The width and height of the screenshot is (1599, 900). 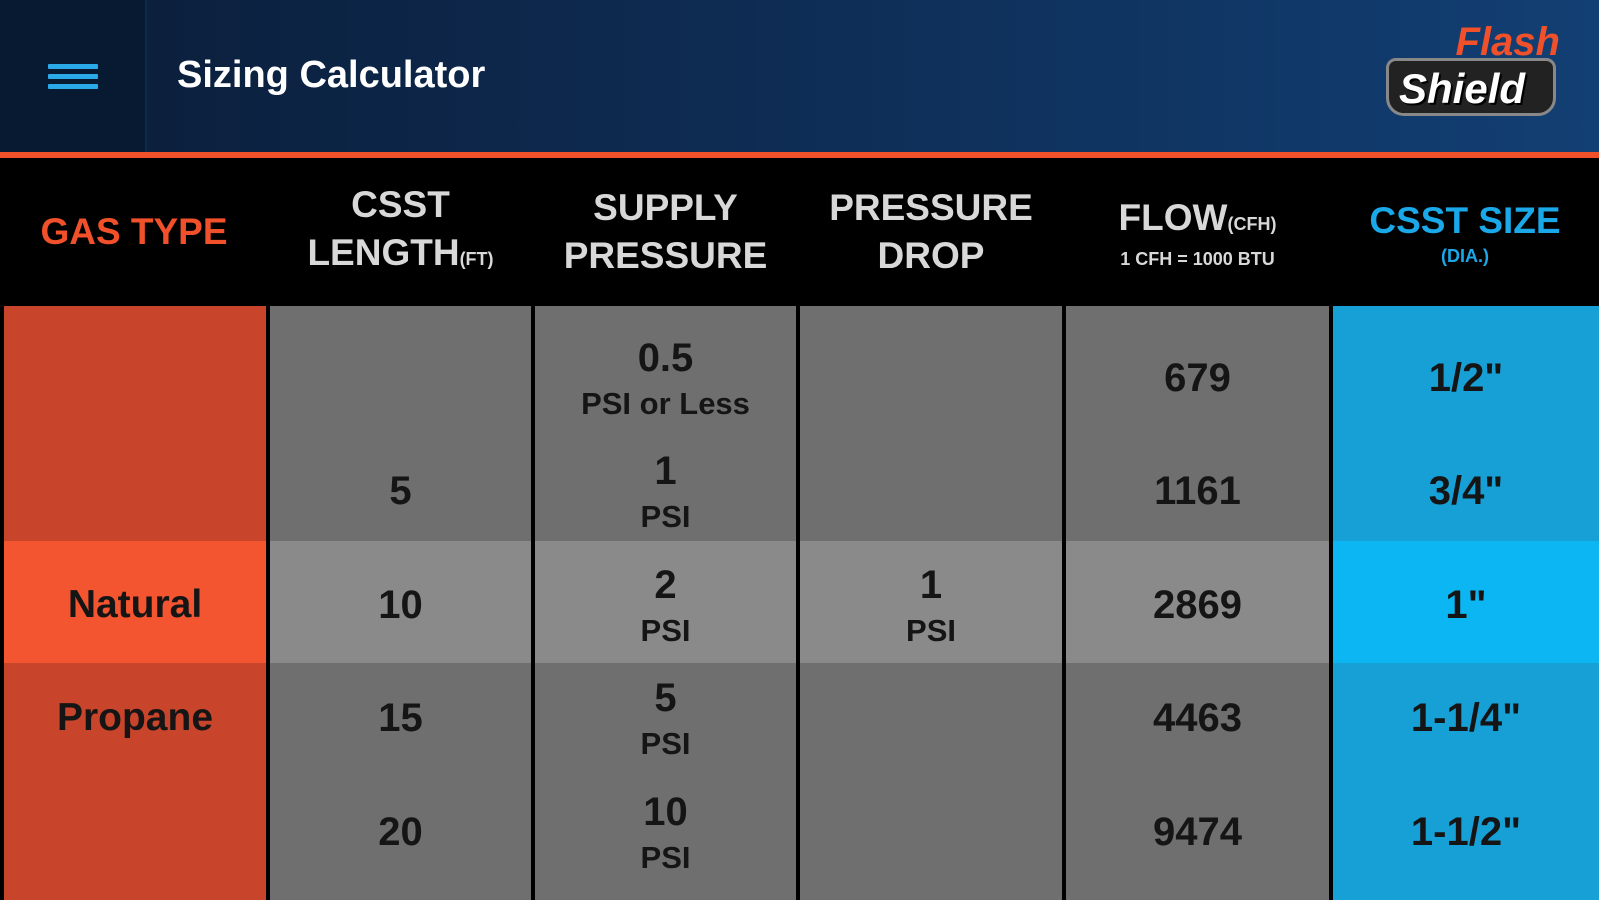 I want to click on header-label: CSST SIZE, so click(x=1465, y=220).